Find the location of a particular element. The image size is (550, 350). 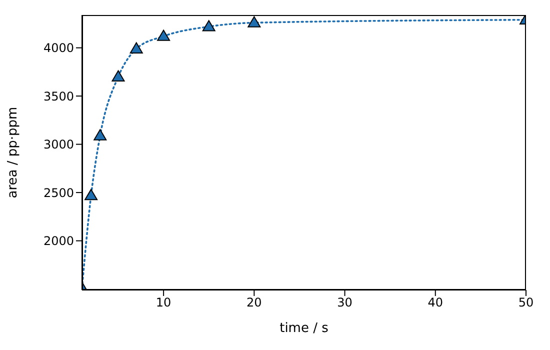

x-tick-label: 20 is located at coordinates (254, 303).